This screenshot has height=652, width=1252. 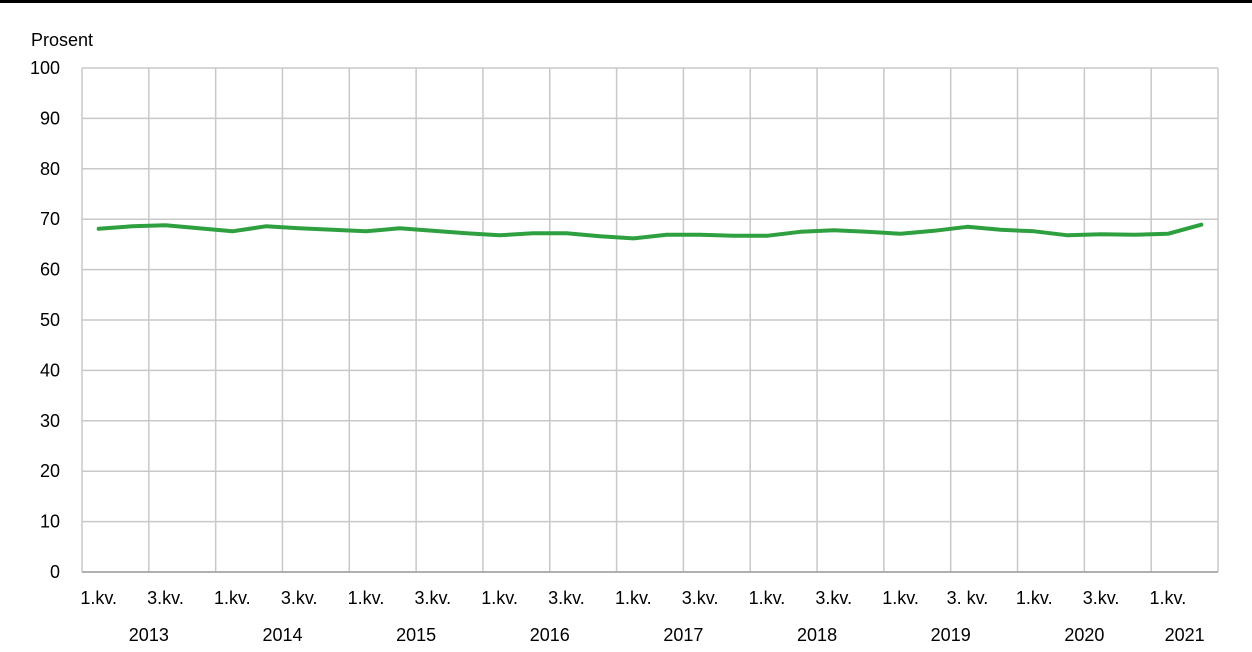 What do you see at coordinates (968, 598) in the screenshot?
I see `x-tick-label-13: 3. kv.` at bounding box center [968, 598].